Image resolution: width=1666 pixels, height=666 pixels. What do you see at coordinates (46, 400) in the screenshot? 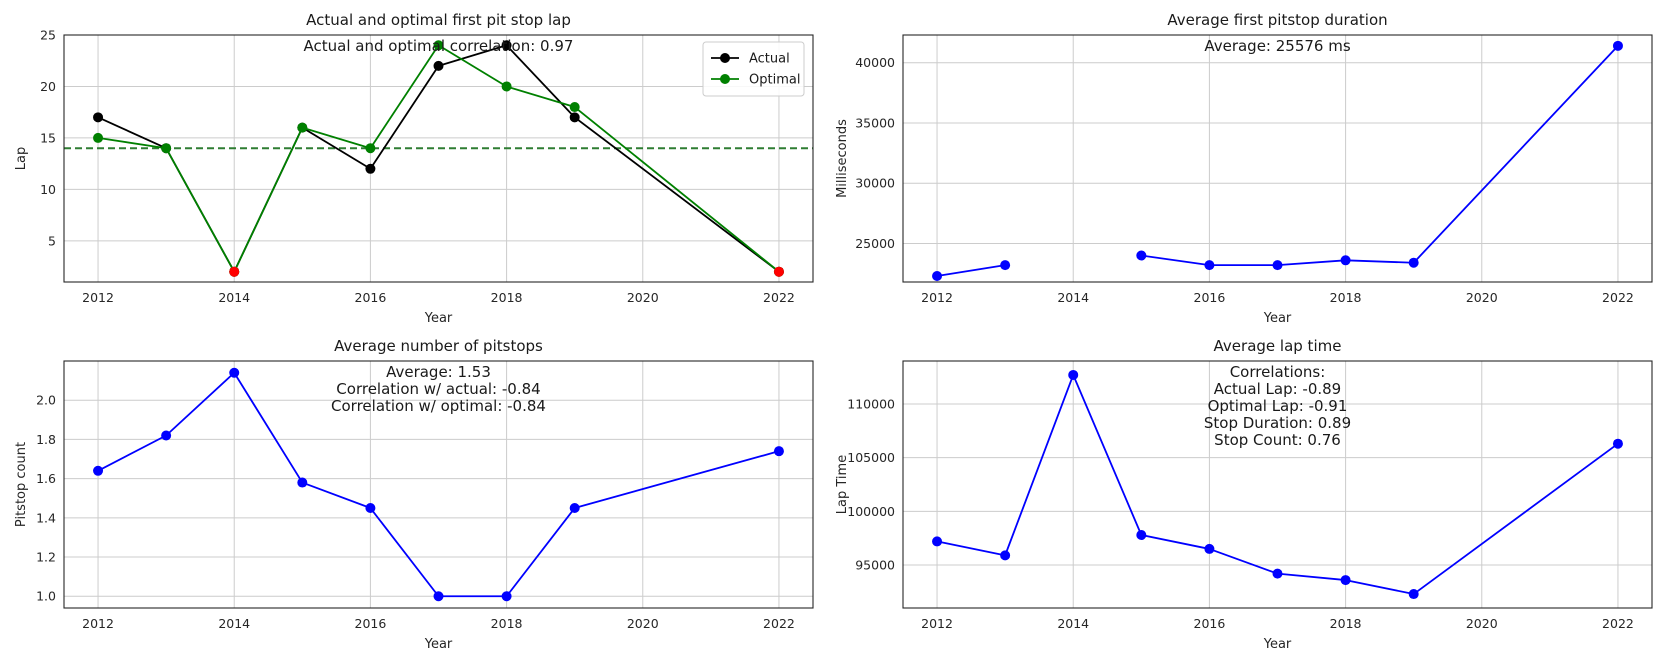
I see `y-tick-label: 2.0` at bounding box center [46, 400].